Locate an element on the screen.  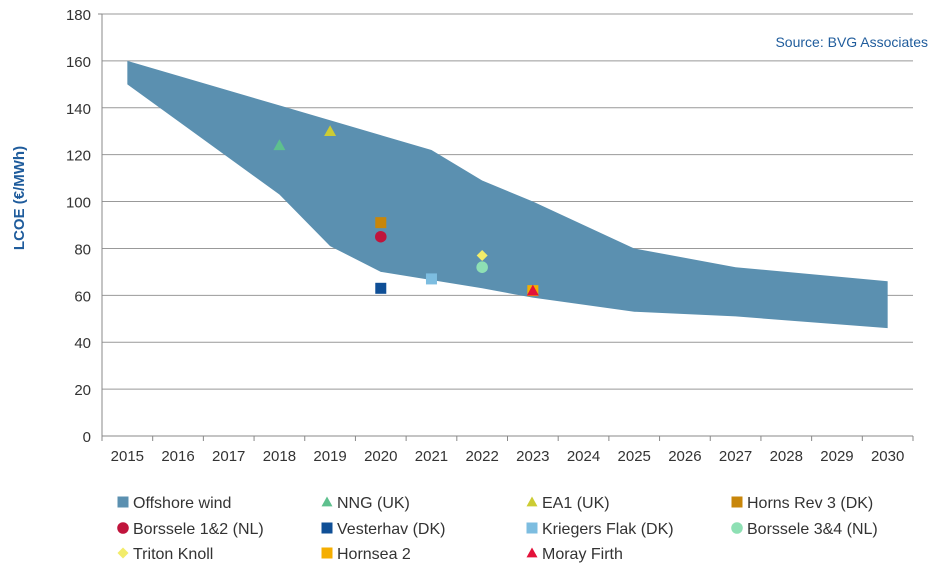
legend-item: Vesterhav (DK) is located at coordinates (383, 529).